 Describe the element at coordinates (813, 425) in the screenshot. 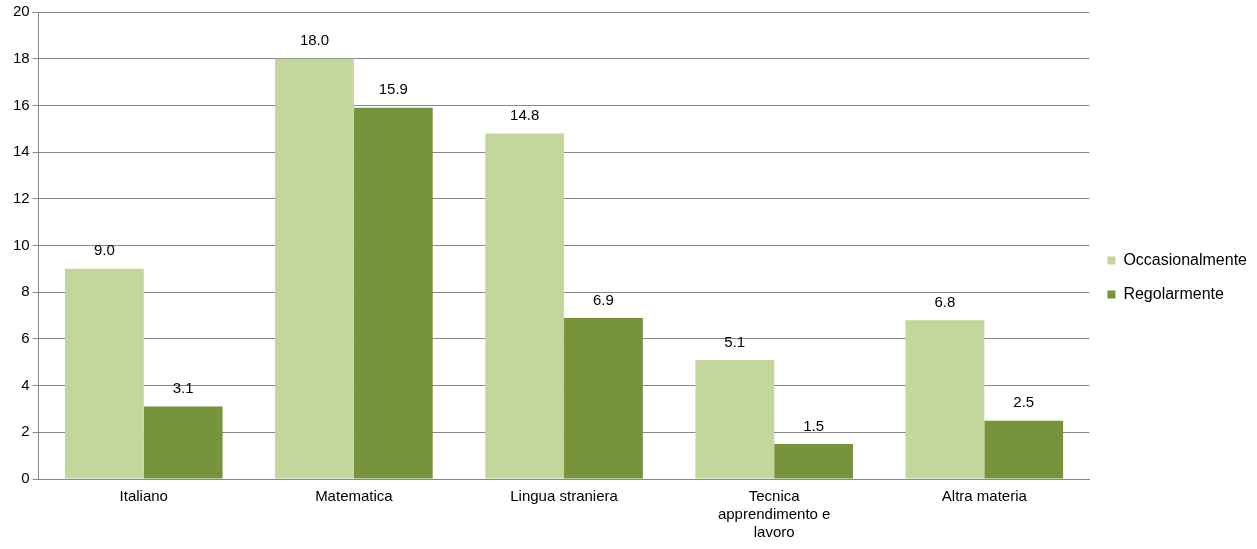

I see `data-label: 1.5` at that location.